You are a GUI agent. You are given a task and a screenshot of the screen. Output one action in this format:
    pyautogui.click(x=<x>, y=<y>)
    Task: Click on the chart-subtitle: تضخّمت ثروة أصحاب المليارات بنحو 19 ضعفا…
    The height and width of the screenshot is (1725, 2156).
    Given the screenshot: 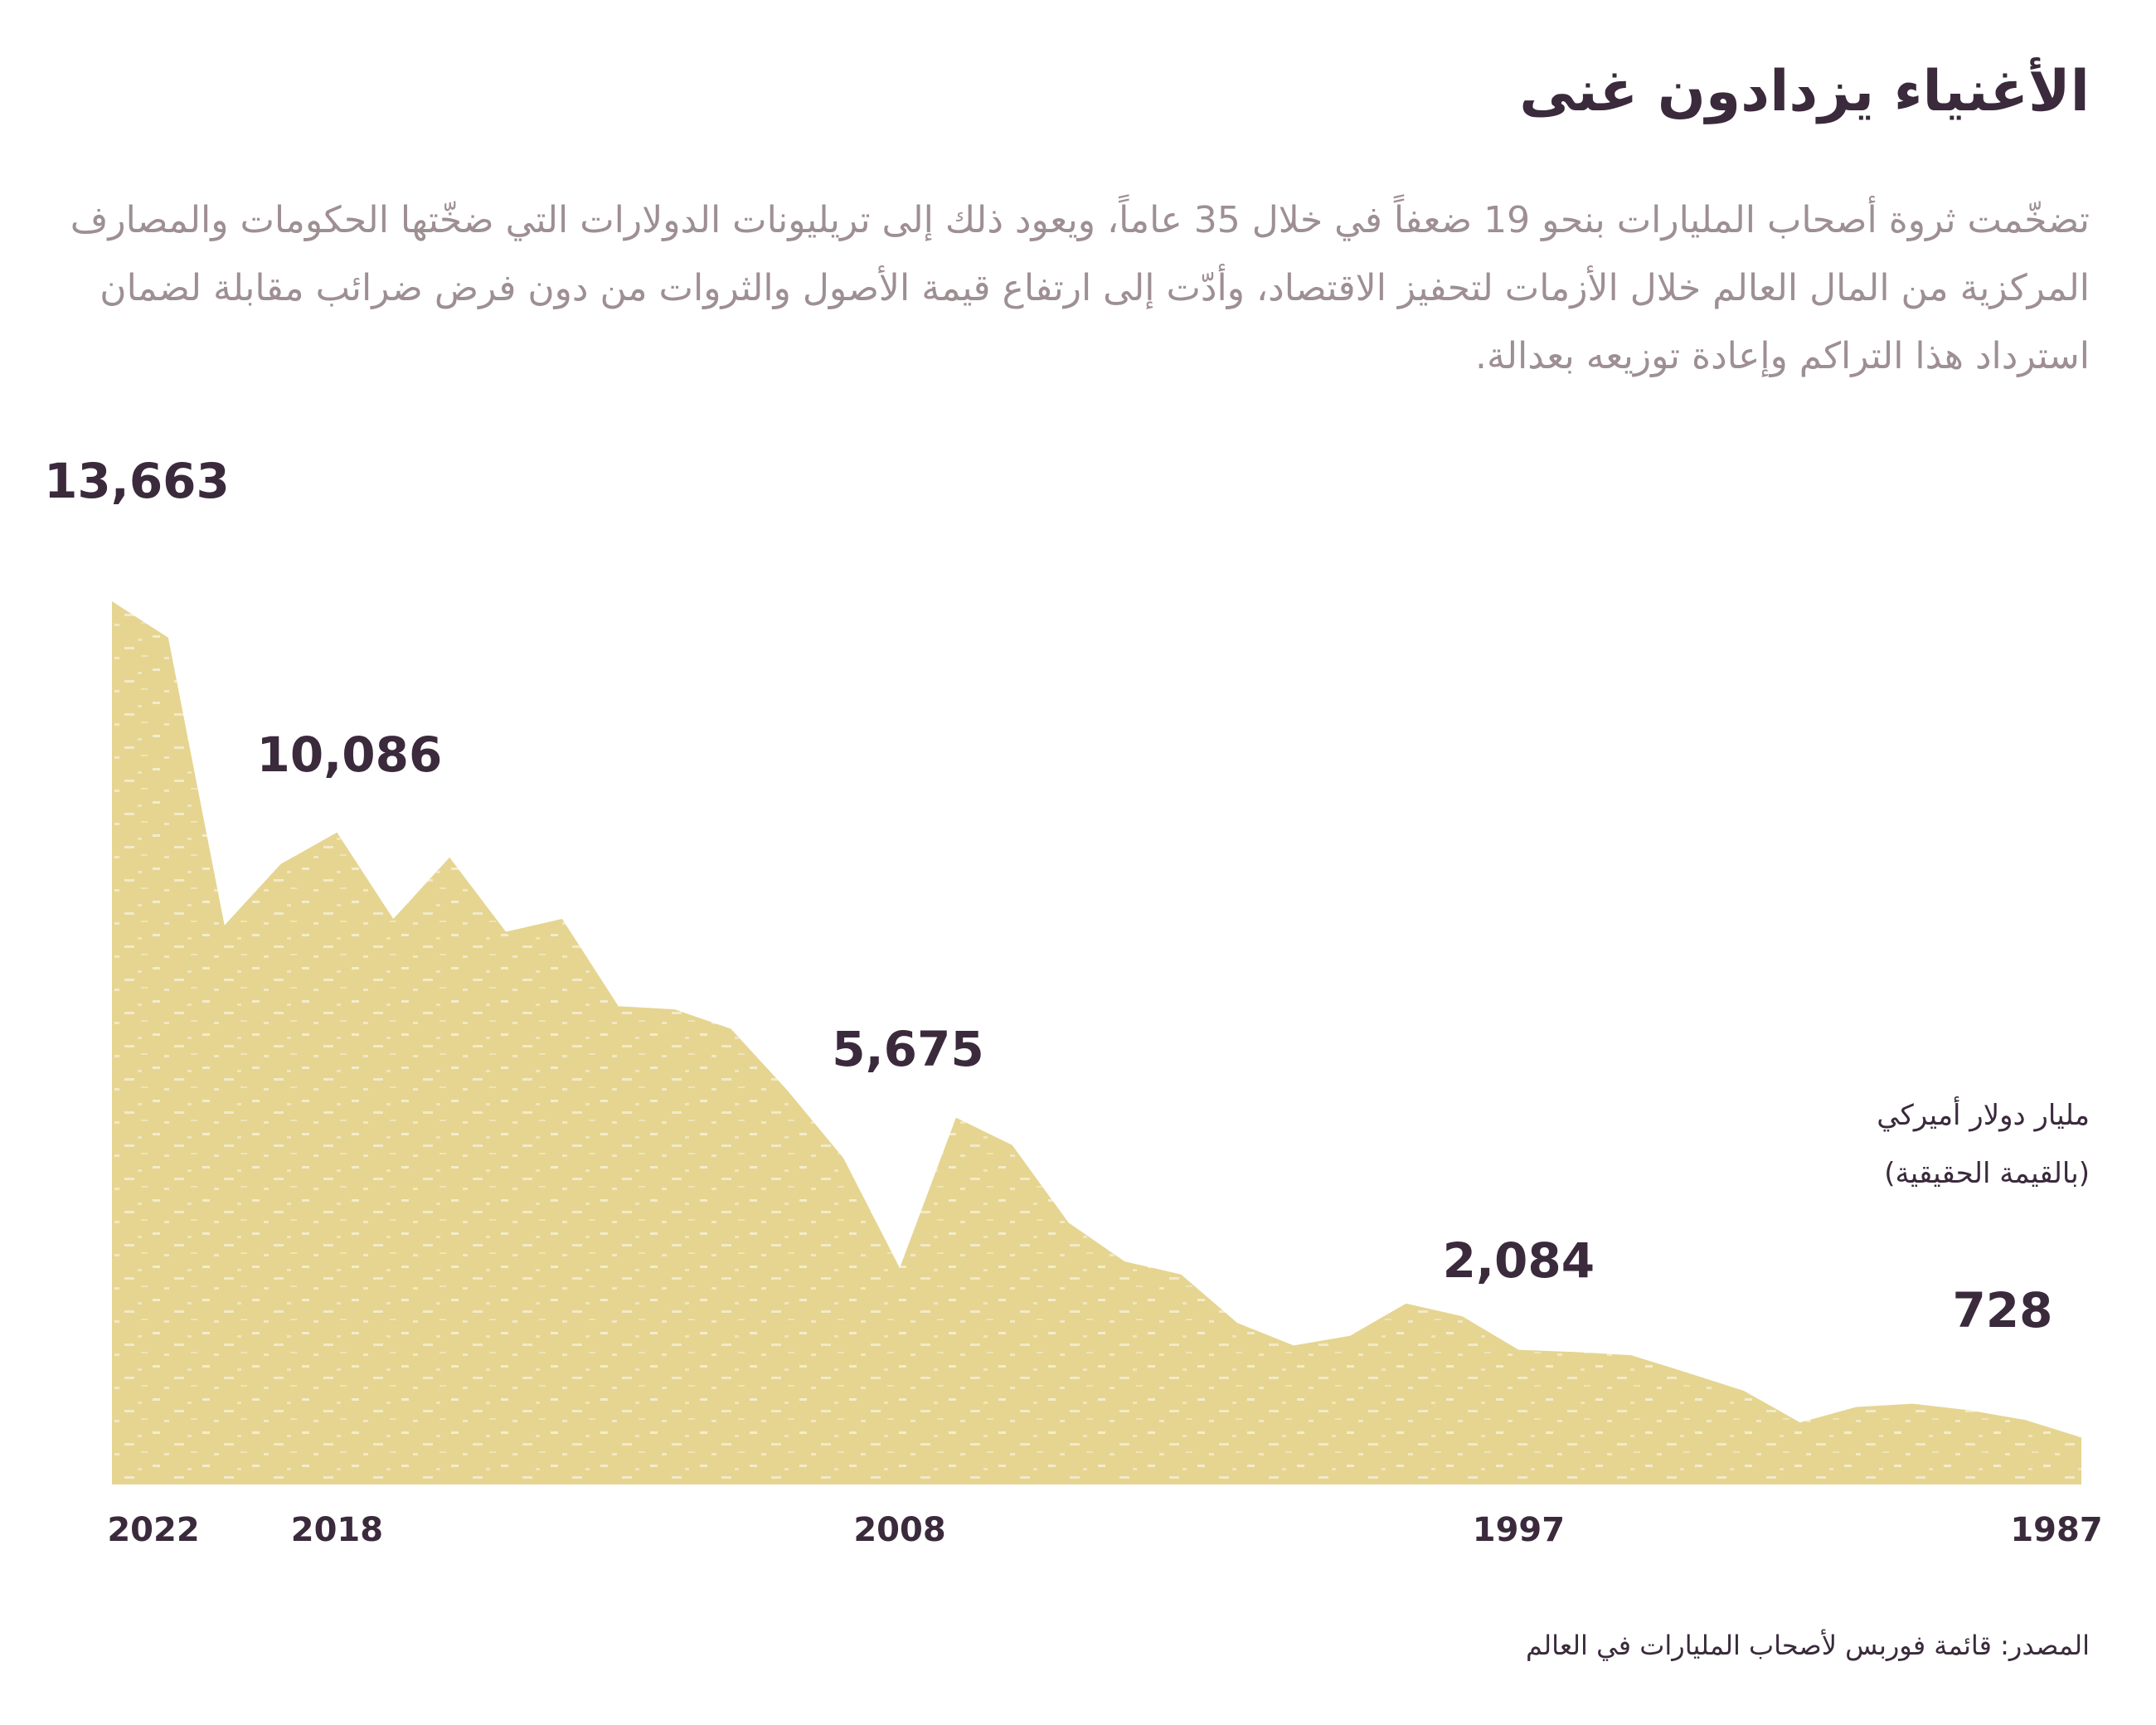 What is the action you would take?
    pyautogui.click(x=1080, y=288)
    